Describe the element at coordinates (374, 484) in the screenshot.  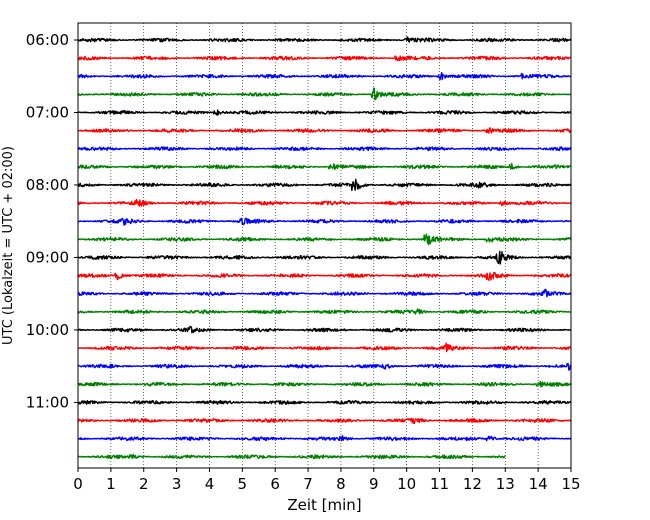
I see `x-tick-label: 9` at that location.